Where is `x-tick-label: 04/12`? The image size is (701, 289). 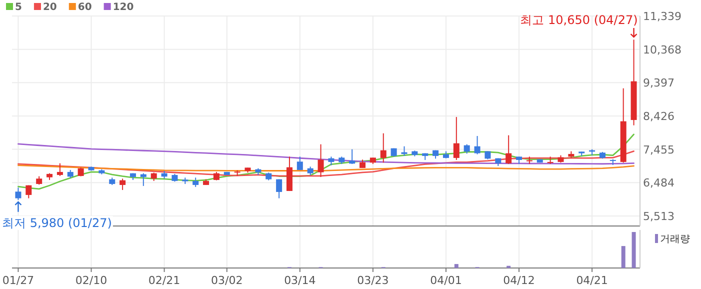
x-tick-label: 04/12 is located at coordinates (519, 280).